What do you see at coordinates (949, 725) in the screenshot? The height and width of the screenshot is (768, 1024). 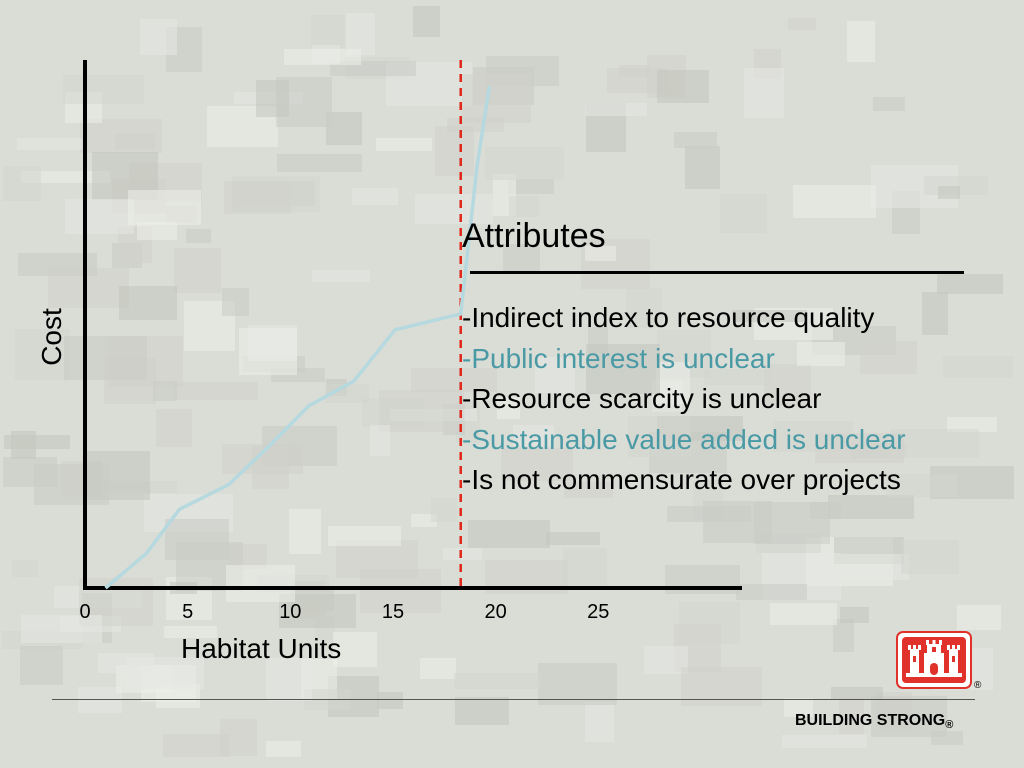 I see `slogan-registered-mark: ®` at bounding box center [949, 725].